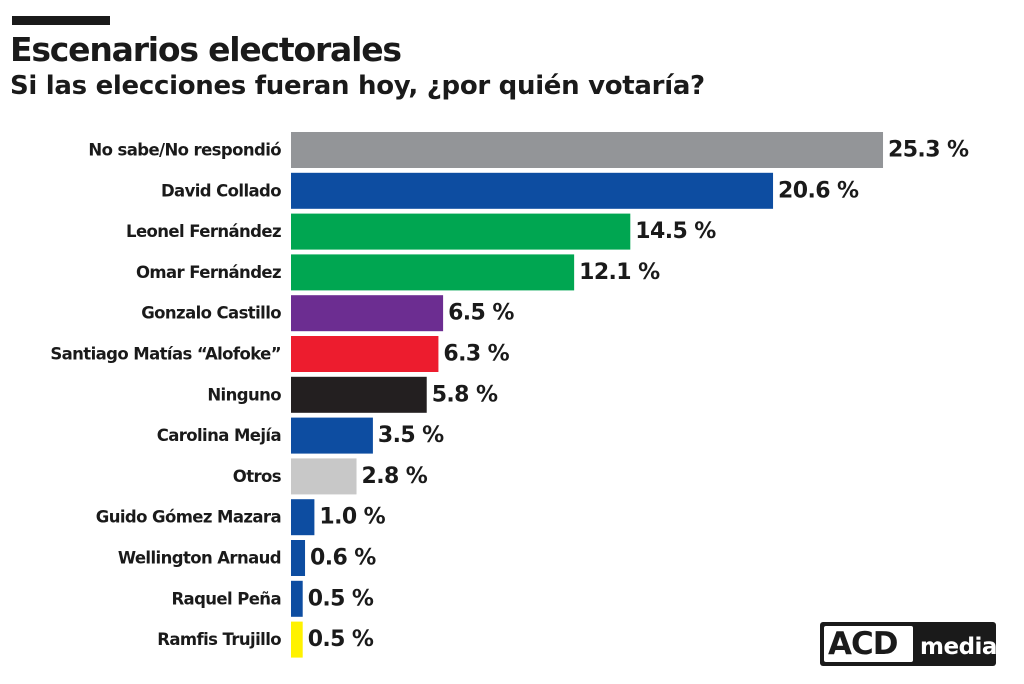 This screenshot has width=1024, height=684. What do you see at coordinates (619, 272) in the screenshot?
I see `value-label-3: 12.1 %` at bounding box center [619, 272].